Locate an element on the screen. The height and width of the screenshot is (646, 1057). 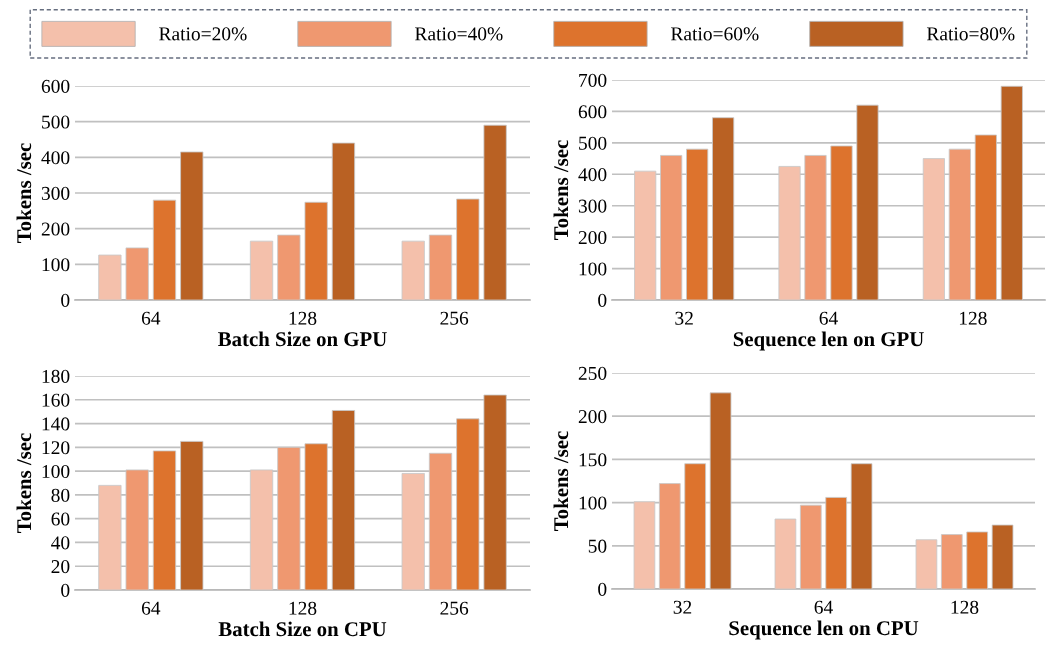
y-tick-label: 150 is located at coordinates (593, 460).